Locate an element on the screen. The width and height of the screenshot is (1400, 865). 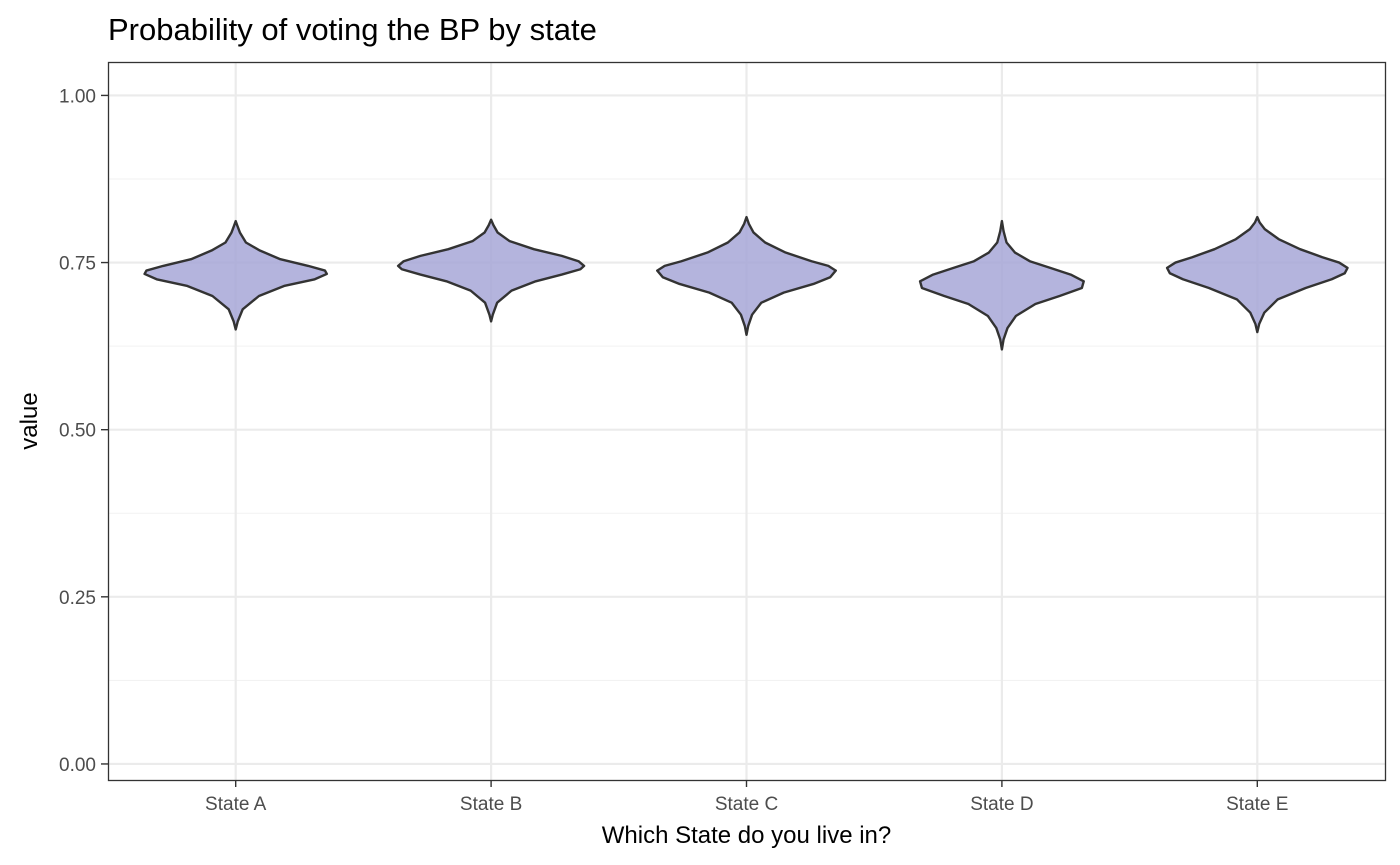
violin-state-b is located at coordinates (491, 270).